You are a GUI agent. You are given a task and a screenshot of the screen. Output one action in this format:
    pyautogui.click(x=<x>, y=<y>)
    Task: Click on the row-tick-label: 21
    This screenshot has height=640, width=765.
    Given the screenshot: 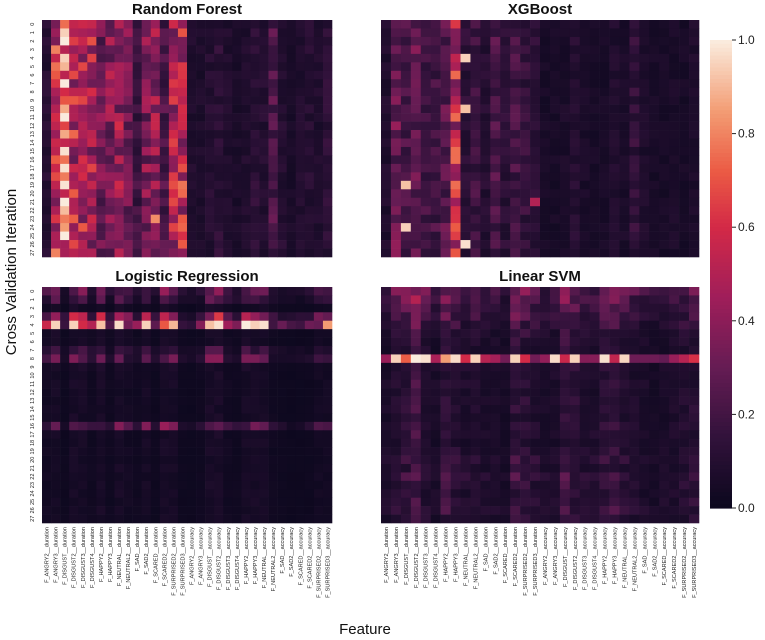 What is the action you would take?
    pyautogui.click(x=33, y=202)
    